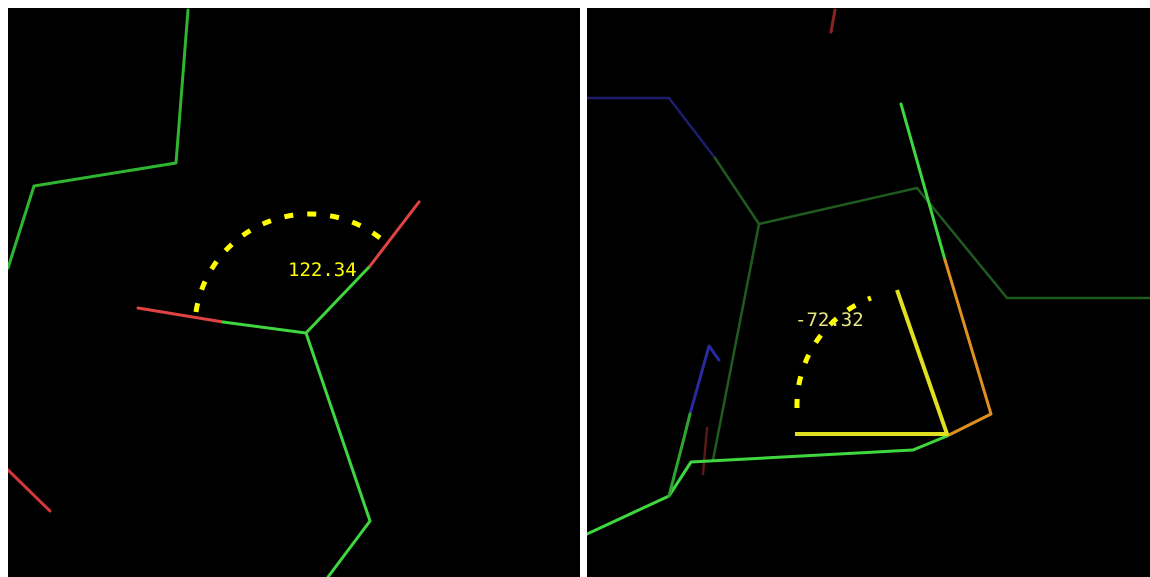 The height and width of the screenshot is (577, 1150). I want to click on angle-measurement: 122.34, so click(290, 262).